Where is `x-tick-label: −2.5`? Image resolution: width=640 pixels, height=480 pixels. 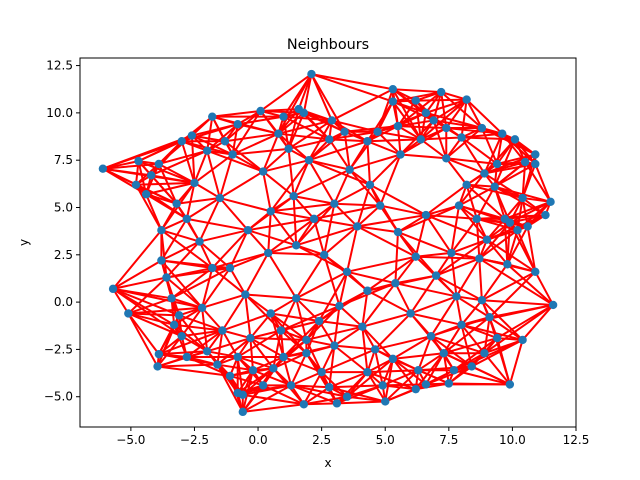
x-tick-label: −2.5 is located at coordinates (194, 440).